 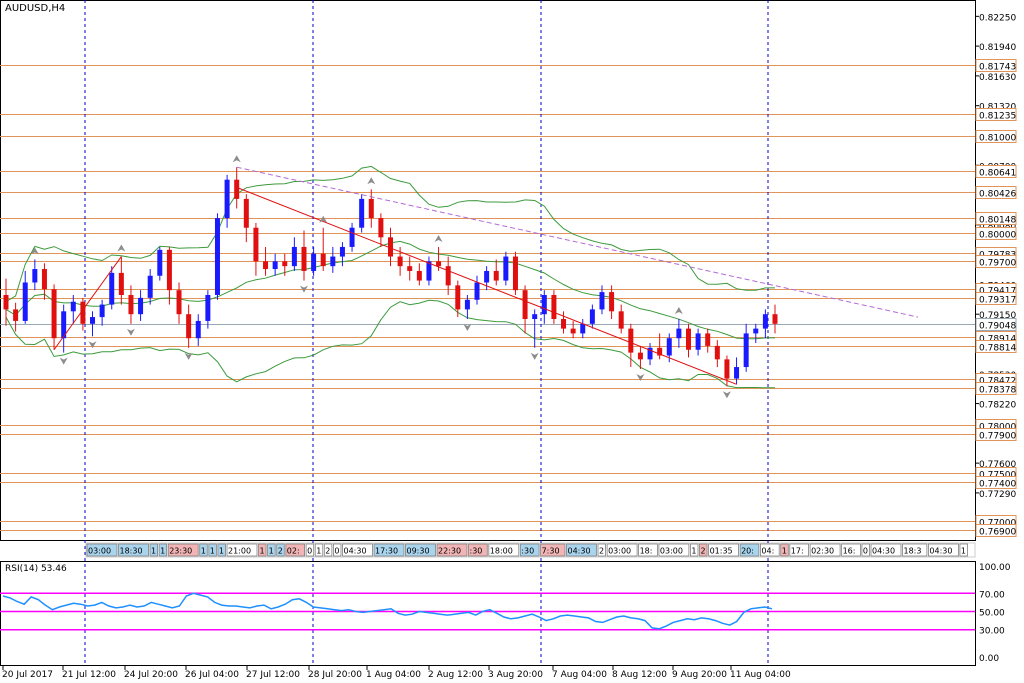 I want to click on rsi-label: RSI(14) 53.46, so click(x=36, y=569).